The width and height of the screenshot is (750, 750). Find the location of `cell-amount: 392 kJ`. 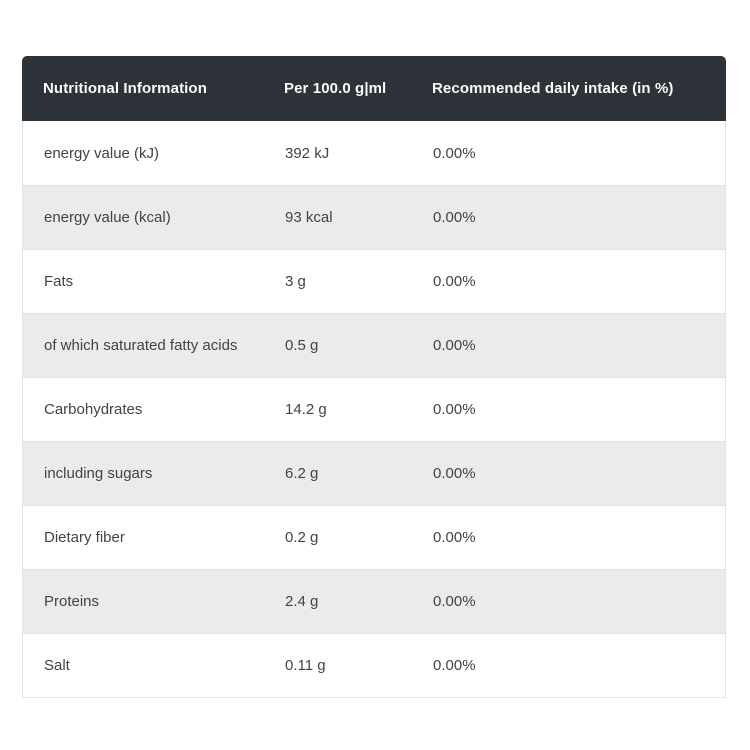

cell-amount: 392 kJ is located at coordinates (307, 153).